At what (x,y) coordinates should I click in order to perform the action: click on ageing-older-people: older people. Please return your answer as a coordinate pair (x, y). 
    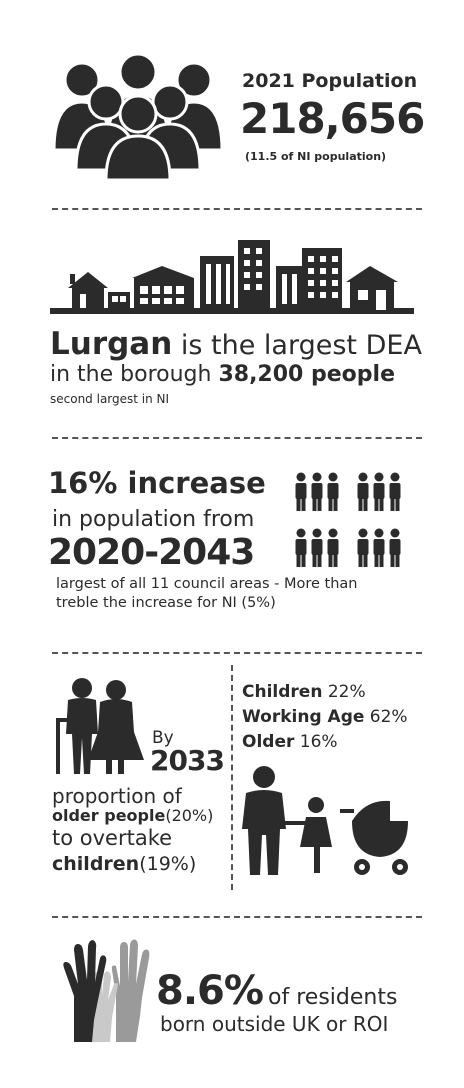
    Looking at the image, I should click on (109, 815).